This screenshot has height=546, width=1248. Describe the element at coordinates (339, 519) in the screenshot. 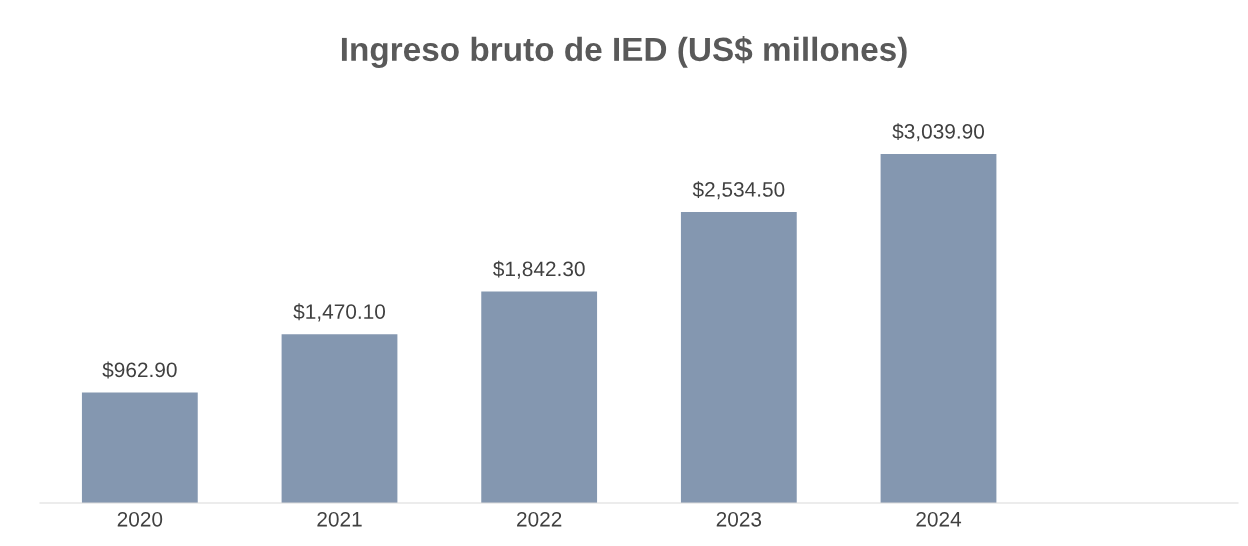

I see `x-tick-label: 2021` at that location.